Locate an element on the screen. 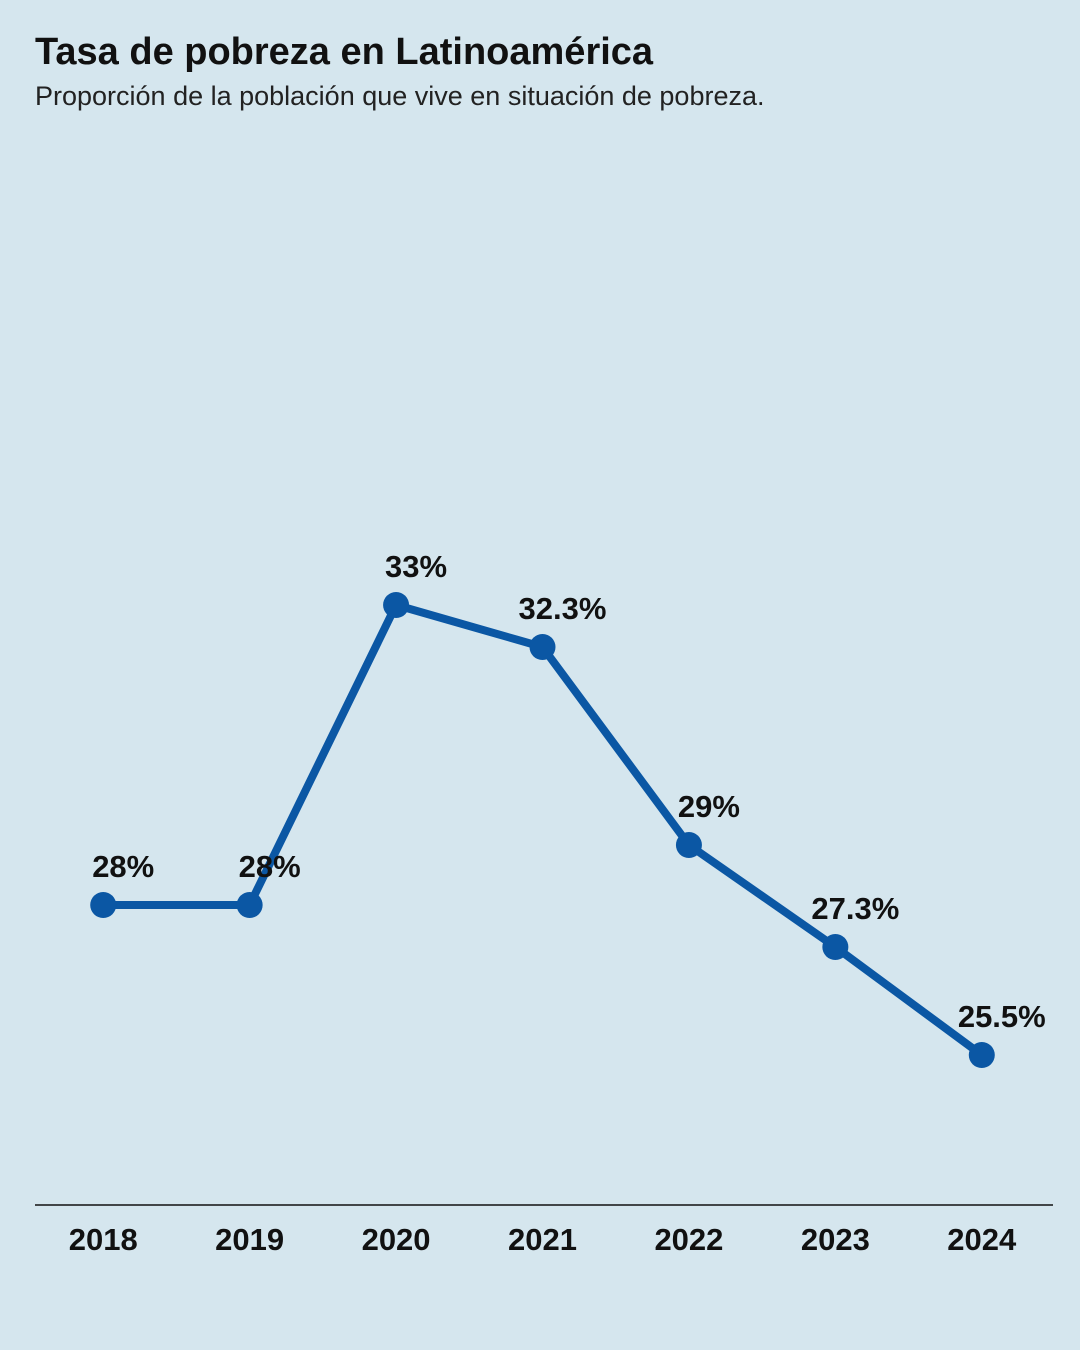 The image size is (1080, 1350). value-label: 29% is located at coordinates (709, 806).